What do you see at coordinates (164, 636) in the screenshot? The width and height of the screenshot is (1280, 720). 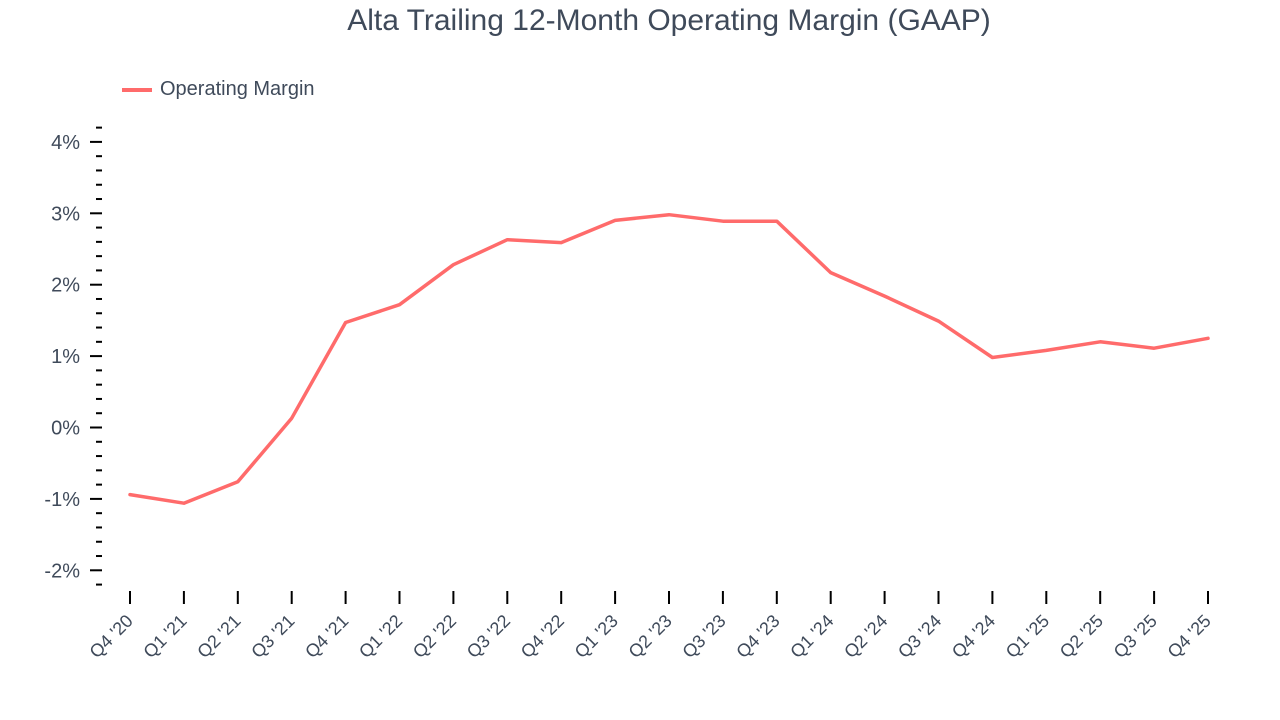 I see `x-tick-label: Q1 '21` at bounding box center [164, 636].